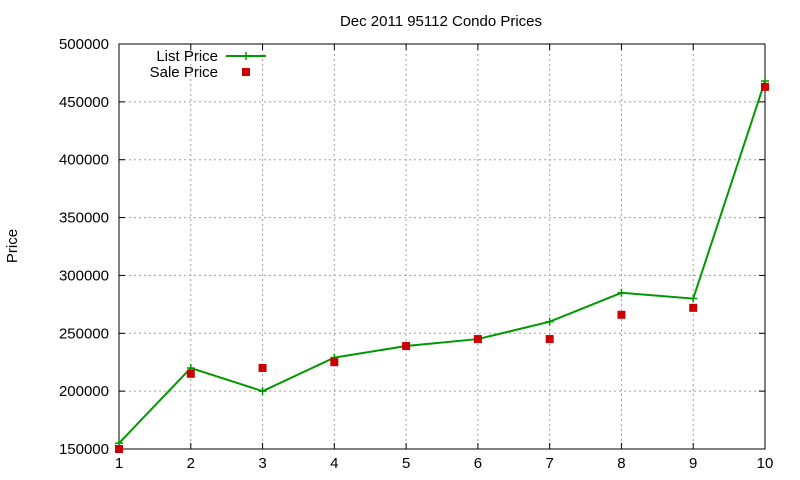 Image resolution: width=800 pixels, height=480 pixels. What do you see at coordinates (12, 246) in the screenshot?
I see `y-axis-label: Price` at bounding box center [12, 246].